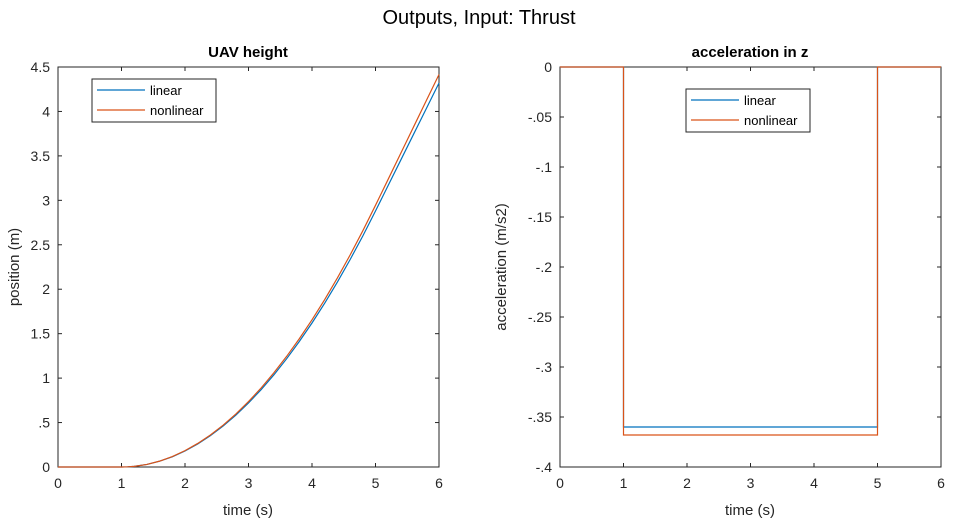 This screenshot has width=957, height=520. I want to click on figure-suptitle: Outputs, Input: Thrust, so click(479, 18).